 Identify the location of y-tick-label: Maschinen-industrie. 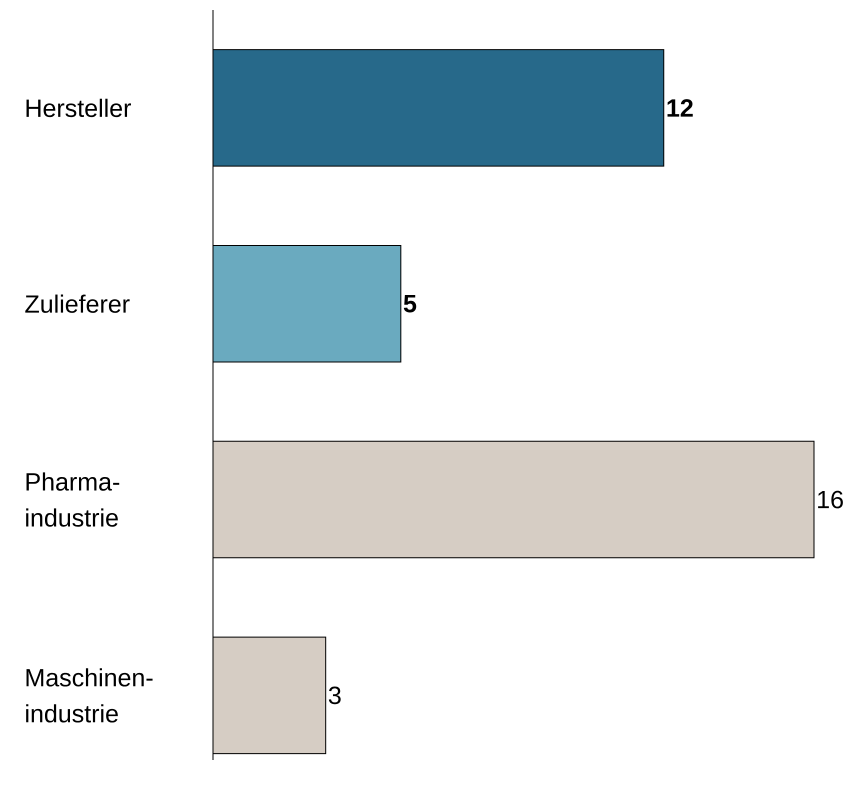
(89, 695).